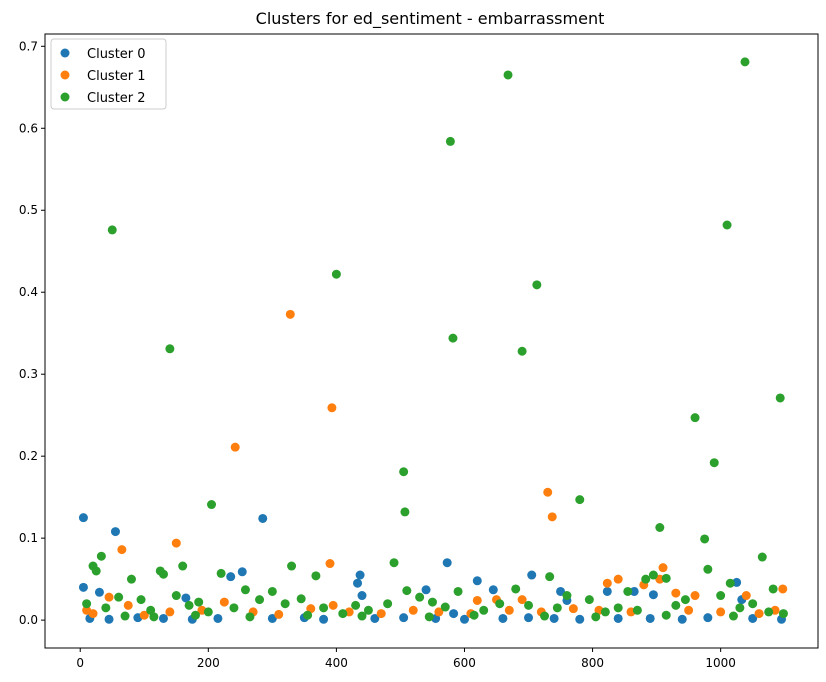  What do you see at coordinates (28, 456) in the screenshot?
I see `y-tick-label: 0.2` at bounding box center [28, 456].